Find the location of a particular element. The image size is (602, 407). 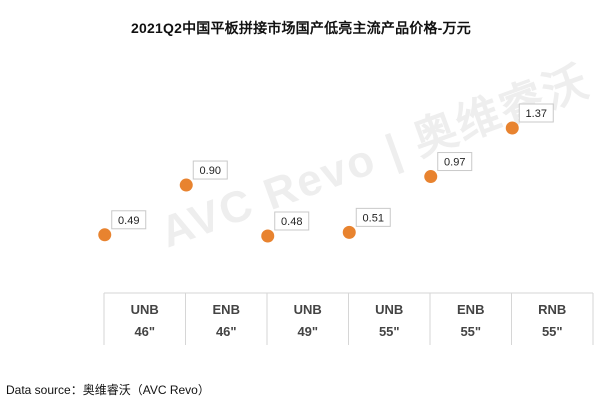

data-label: 1.37 is located at coordinates (536, 114).